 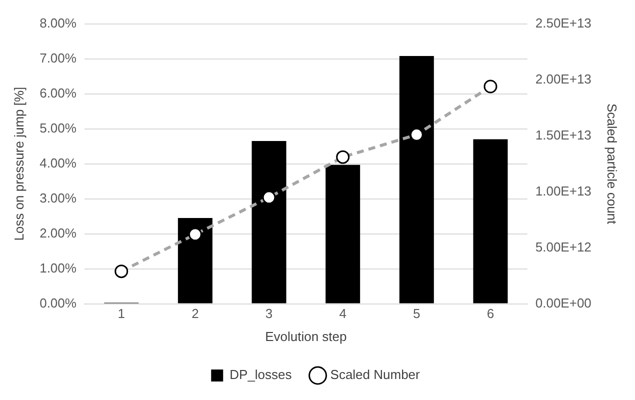 What do you see at coordinates (490, 314) in the screenshot?
I see `x-tick-label: 6` at bounding box center [490, 314].